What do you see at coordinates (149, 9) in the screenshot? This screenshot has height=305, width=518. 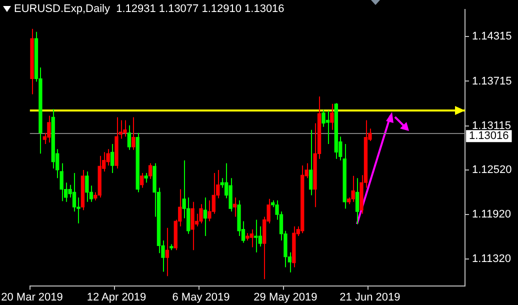 I see `chart-title: EURUSD.Exp,Daily 1.12931 1.13077 1.12910 1.13016` at bounding box center [149, 9].